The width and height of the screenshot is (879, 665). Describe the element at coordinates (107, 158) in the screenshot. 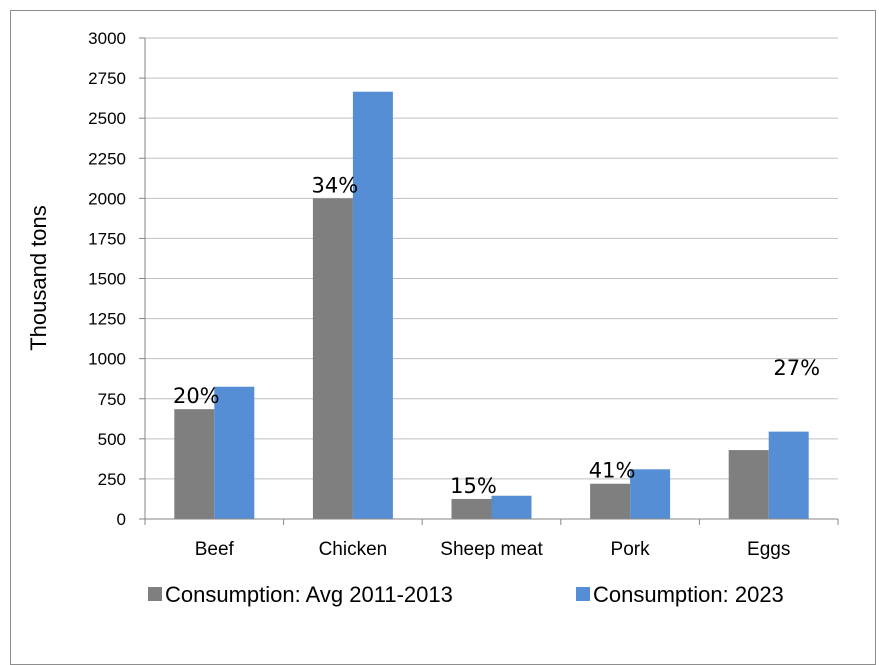

I see `y-tick-label: 2250` at that location.